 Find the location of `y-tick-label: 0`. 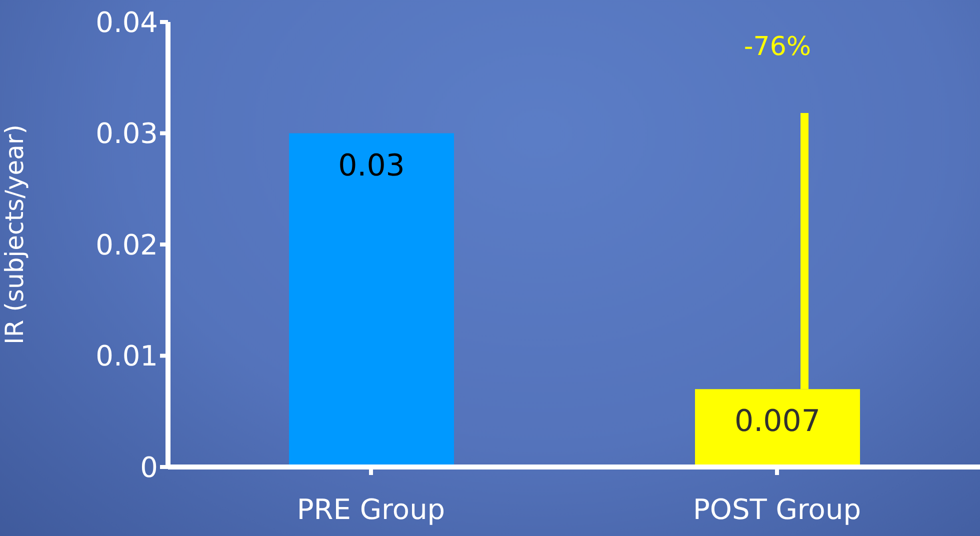

y-tick-label: 0 is located at coordinates (149, 467).